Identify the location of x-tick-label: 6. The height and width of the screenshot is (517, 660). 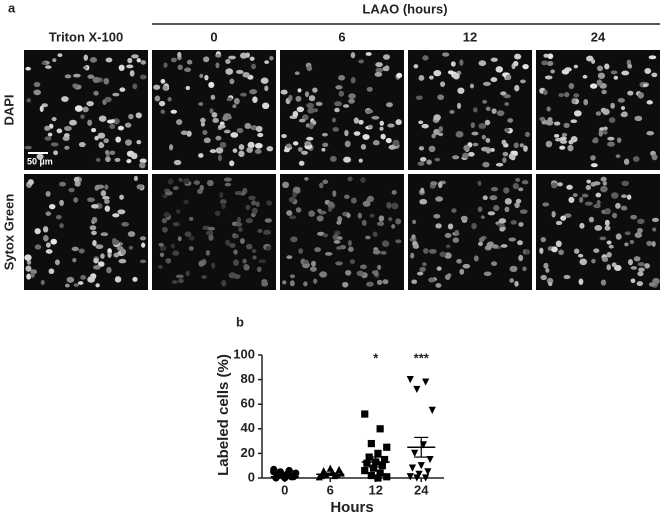
(330, 489).